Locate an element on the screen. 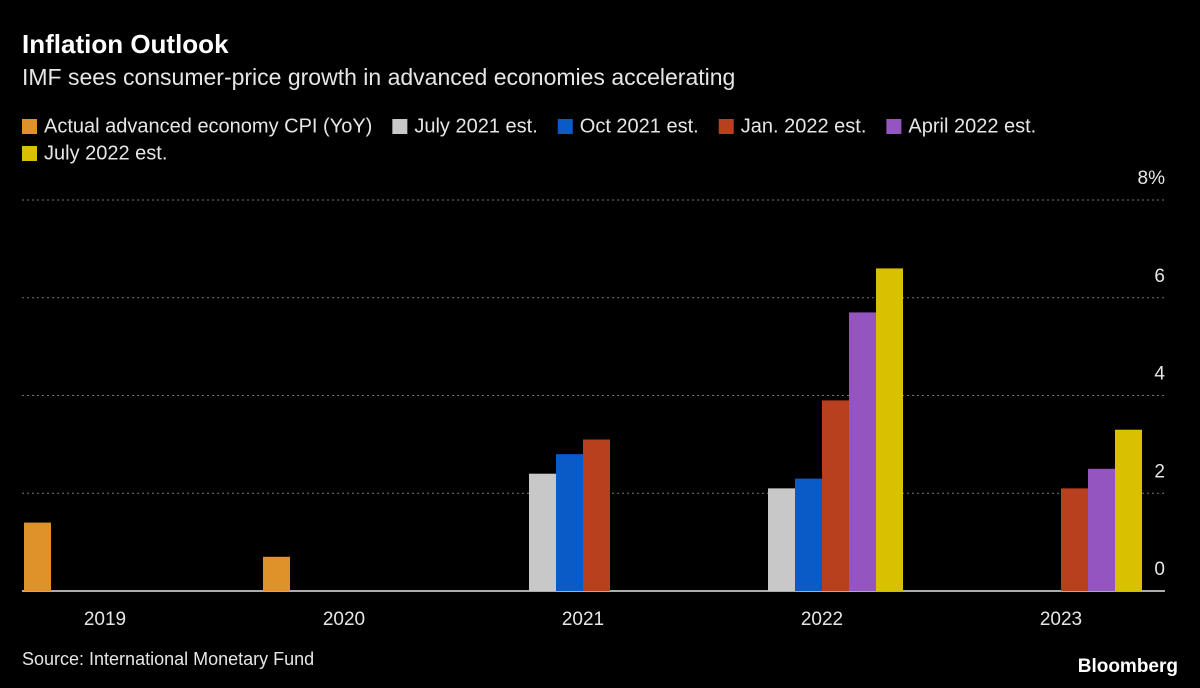 The height and width of the screenshot is (688, 1200). x-tick-label: 2020 is located at coordinates (344, 619).